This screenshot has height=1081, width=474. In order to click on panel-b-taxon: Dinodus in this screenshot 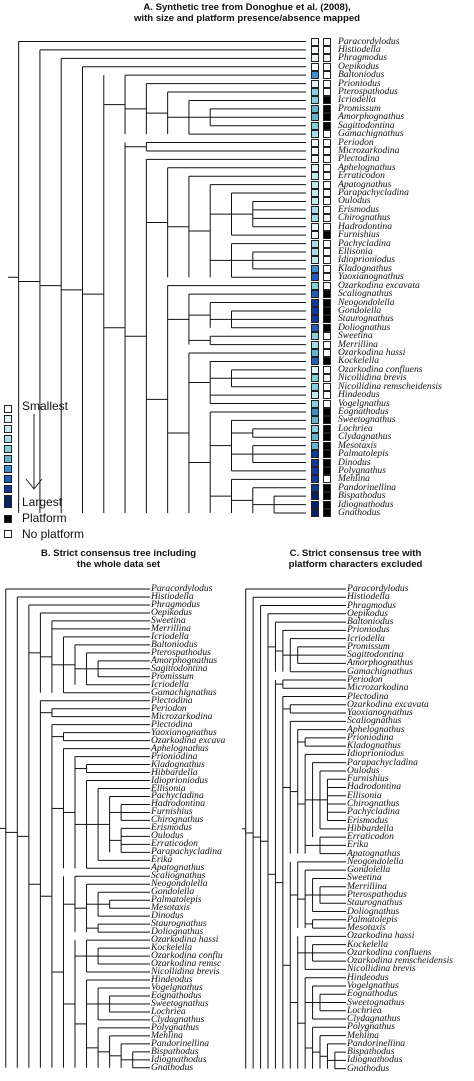, I will do `click(167, 916)`.